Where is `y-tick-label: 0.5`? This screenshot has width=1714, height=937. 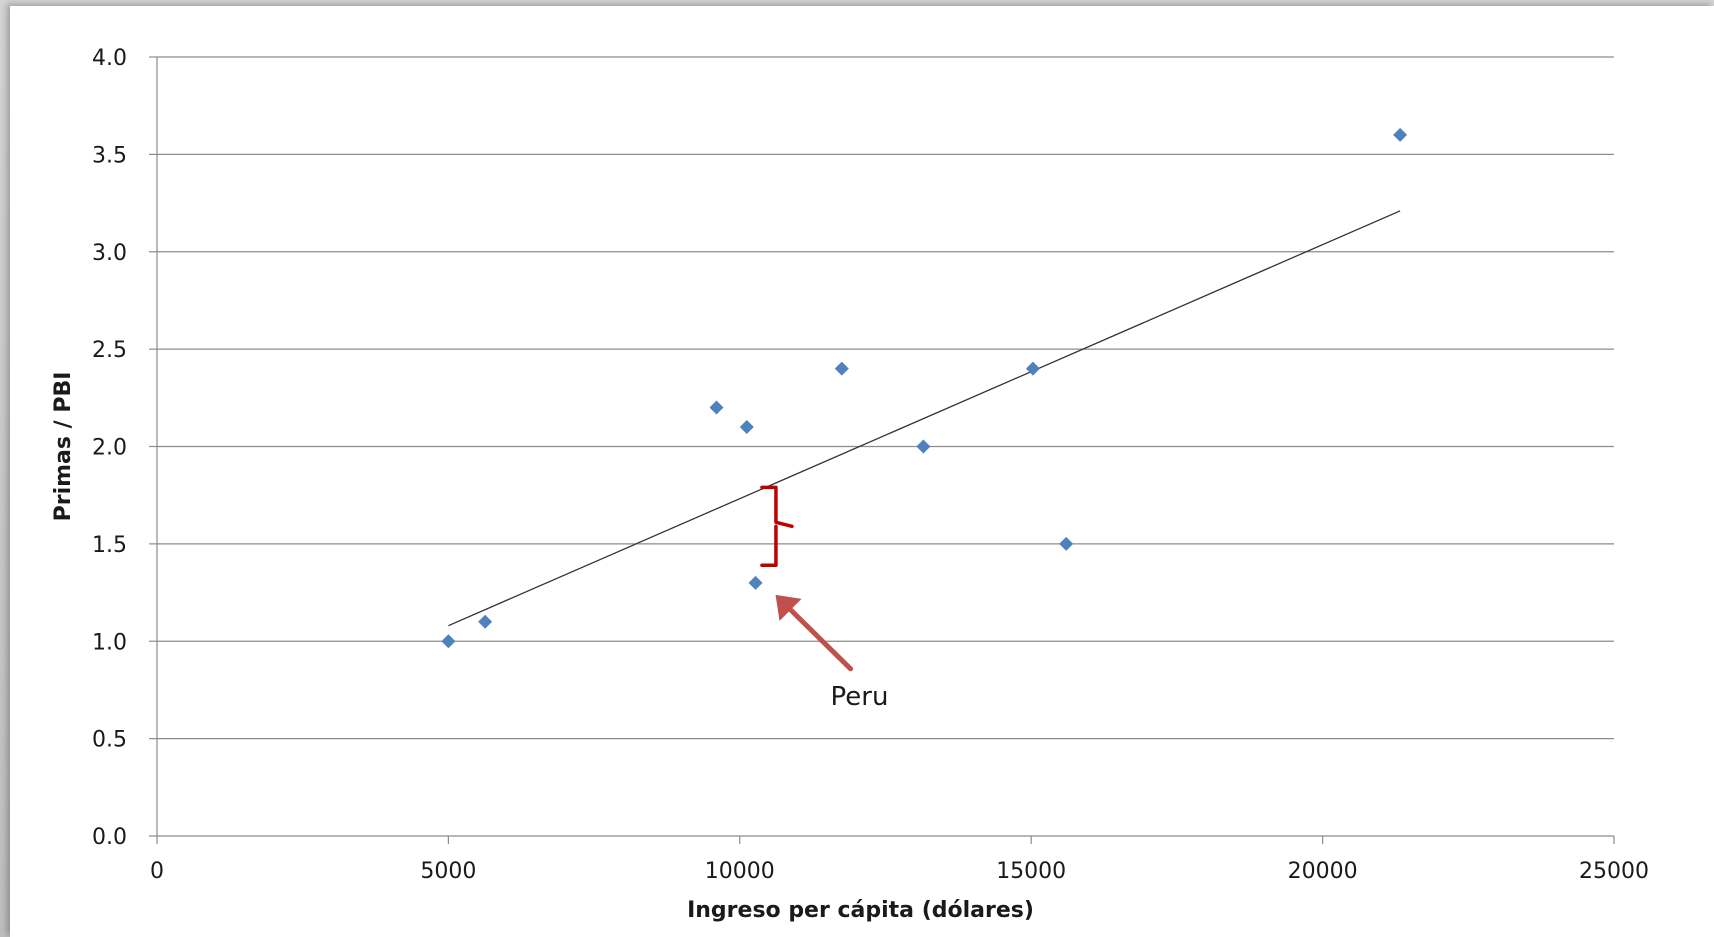 y-tick-label: 0.5 is located at coordinates (109, 740).